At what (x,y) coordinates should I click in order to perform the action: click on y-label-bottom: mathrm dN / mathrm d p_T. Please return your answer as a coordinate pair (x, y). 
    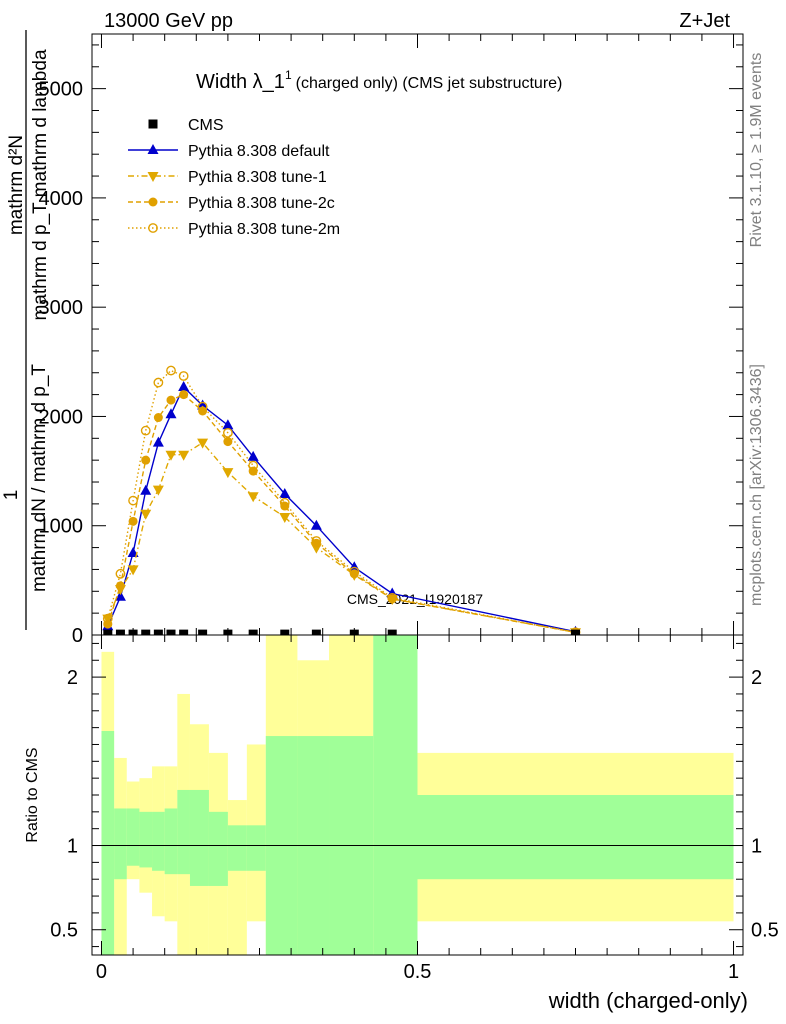
    Looking at the image, I should click on (39, 478).